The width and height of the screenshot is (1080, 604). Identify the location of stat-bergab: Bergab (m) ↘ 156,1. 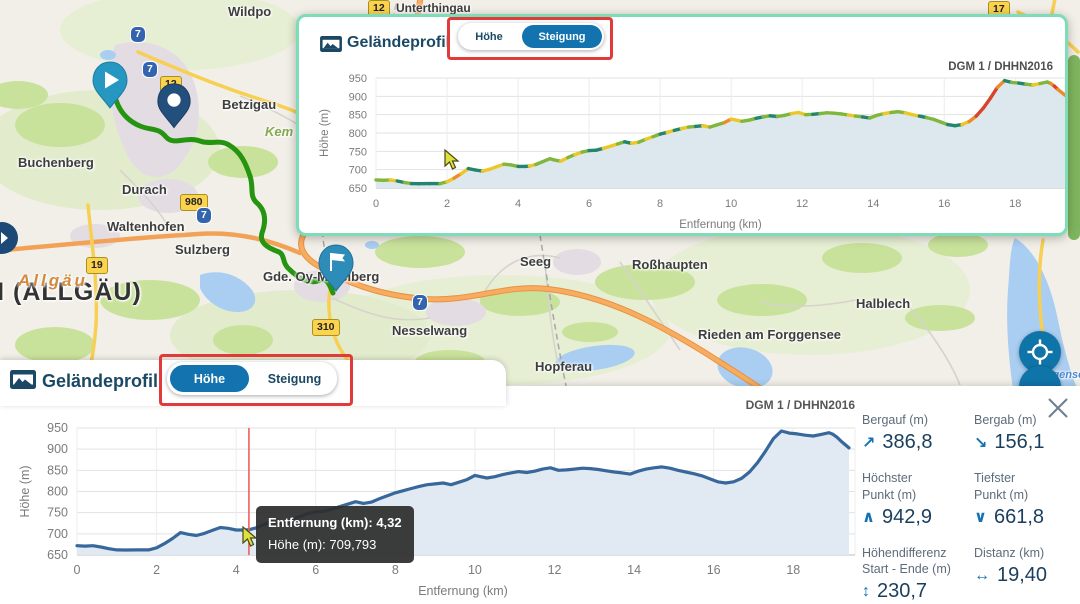
(1009, 433).